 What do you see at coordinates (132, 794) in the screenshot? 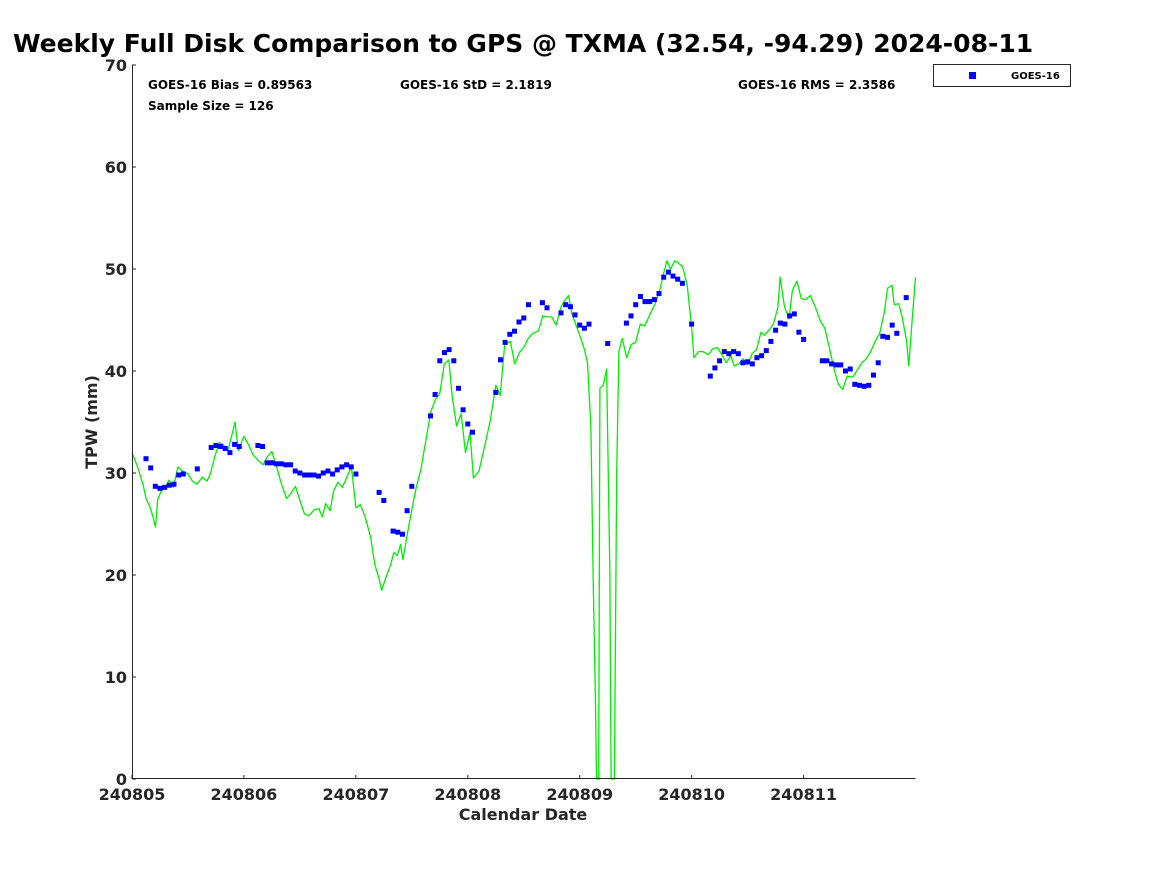
I see `x-tick-label: 240805` at bounding box center [132, 794].